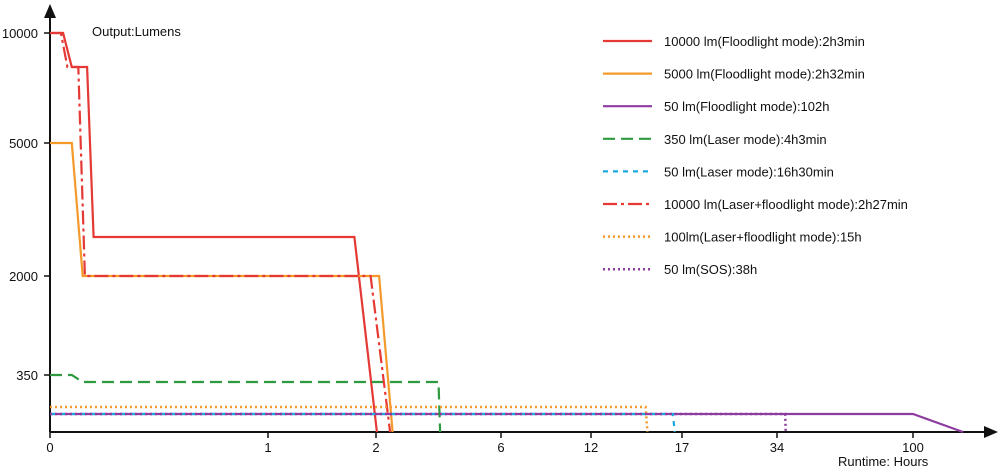  Describe the element at coordinates (20, 33) in the screenshot. I see `y-tick-label: 10000` at that location.